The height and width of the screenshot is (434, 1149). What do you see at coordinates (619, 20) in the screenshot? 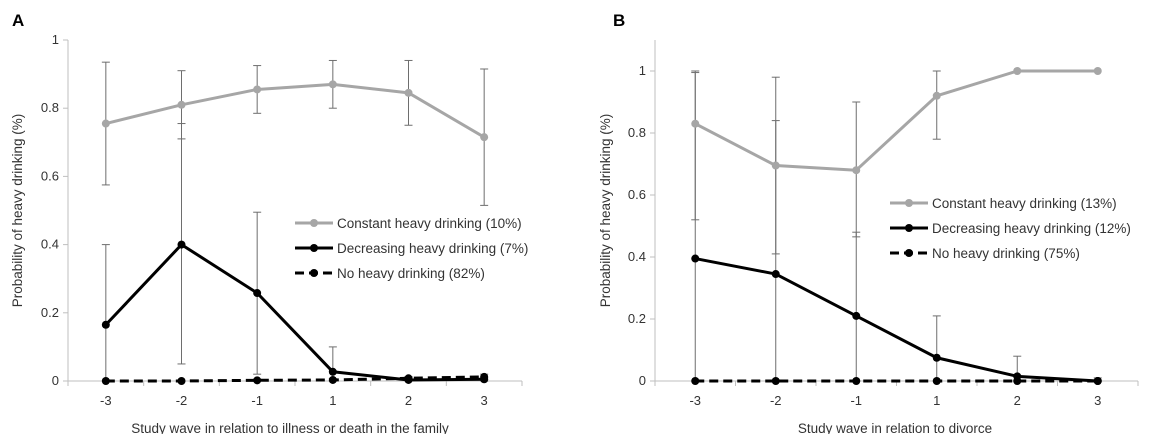
I see `panel-label: B` at bounding box center [619, 20].